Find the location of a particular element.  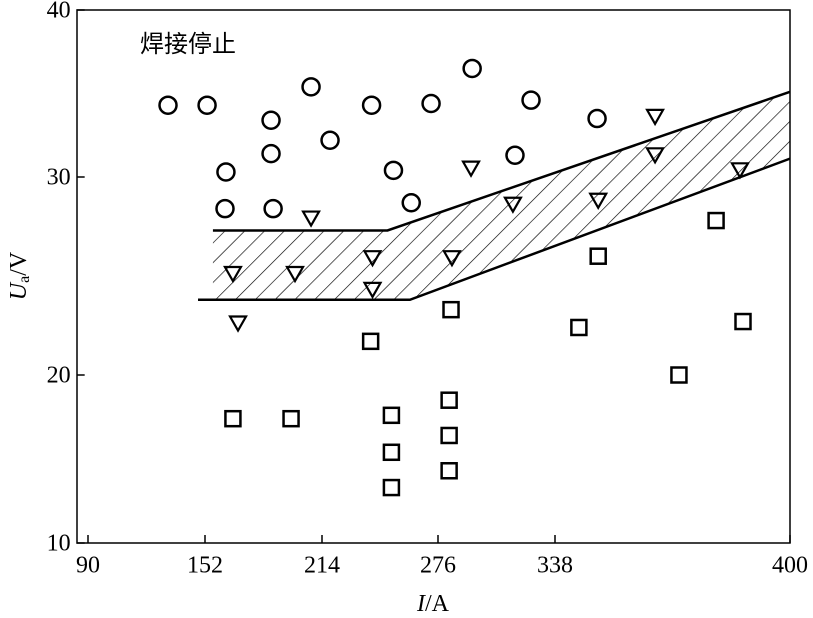

y-label-unit: /V is located at coordinates (19, 263).